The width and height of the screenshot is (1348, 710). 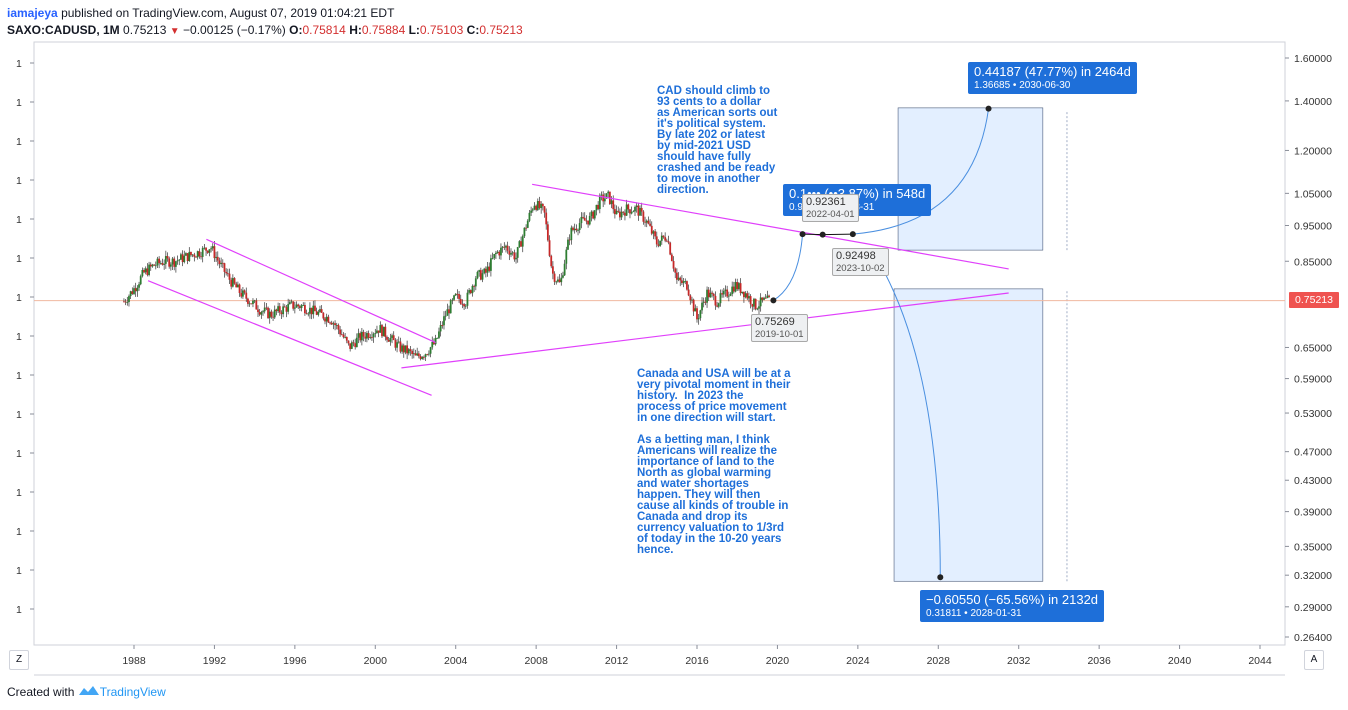 What do you see at coordinates (1313, 608) in the screenshot?
I see `y-tick-label-15: 0.29000` at bounding box center [1313, 608].